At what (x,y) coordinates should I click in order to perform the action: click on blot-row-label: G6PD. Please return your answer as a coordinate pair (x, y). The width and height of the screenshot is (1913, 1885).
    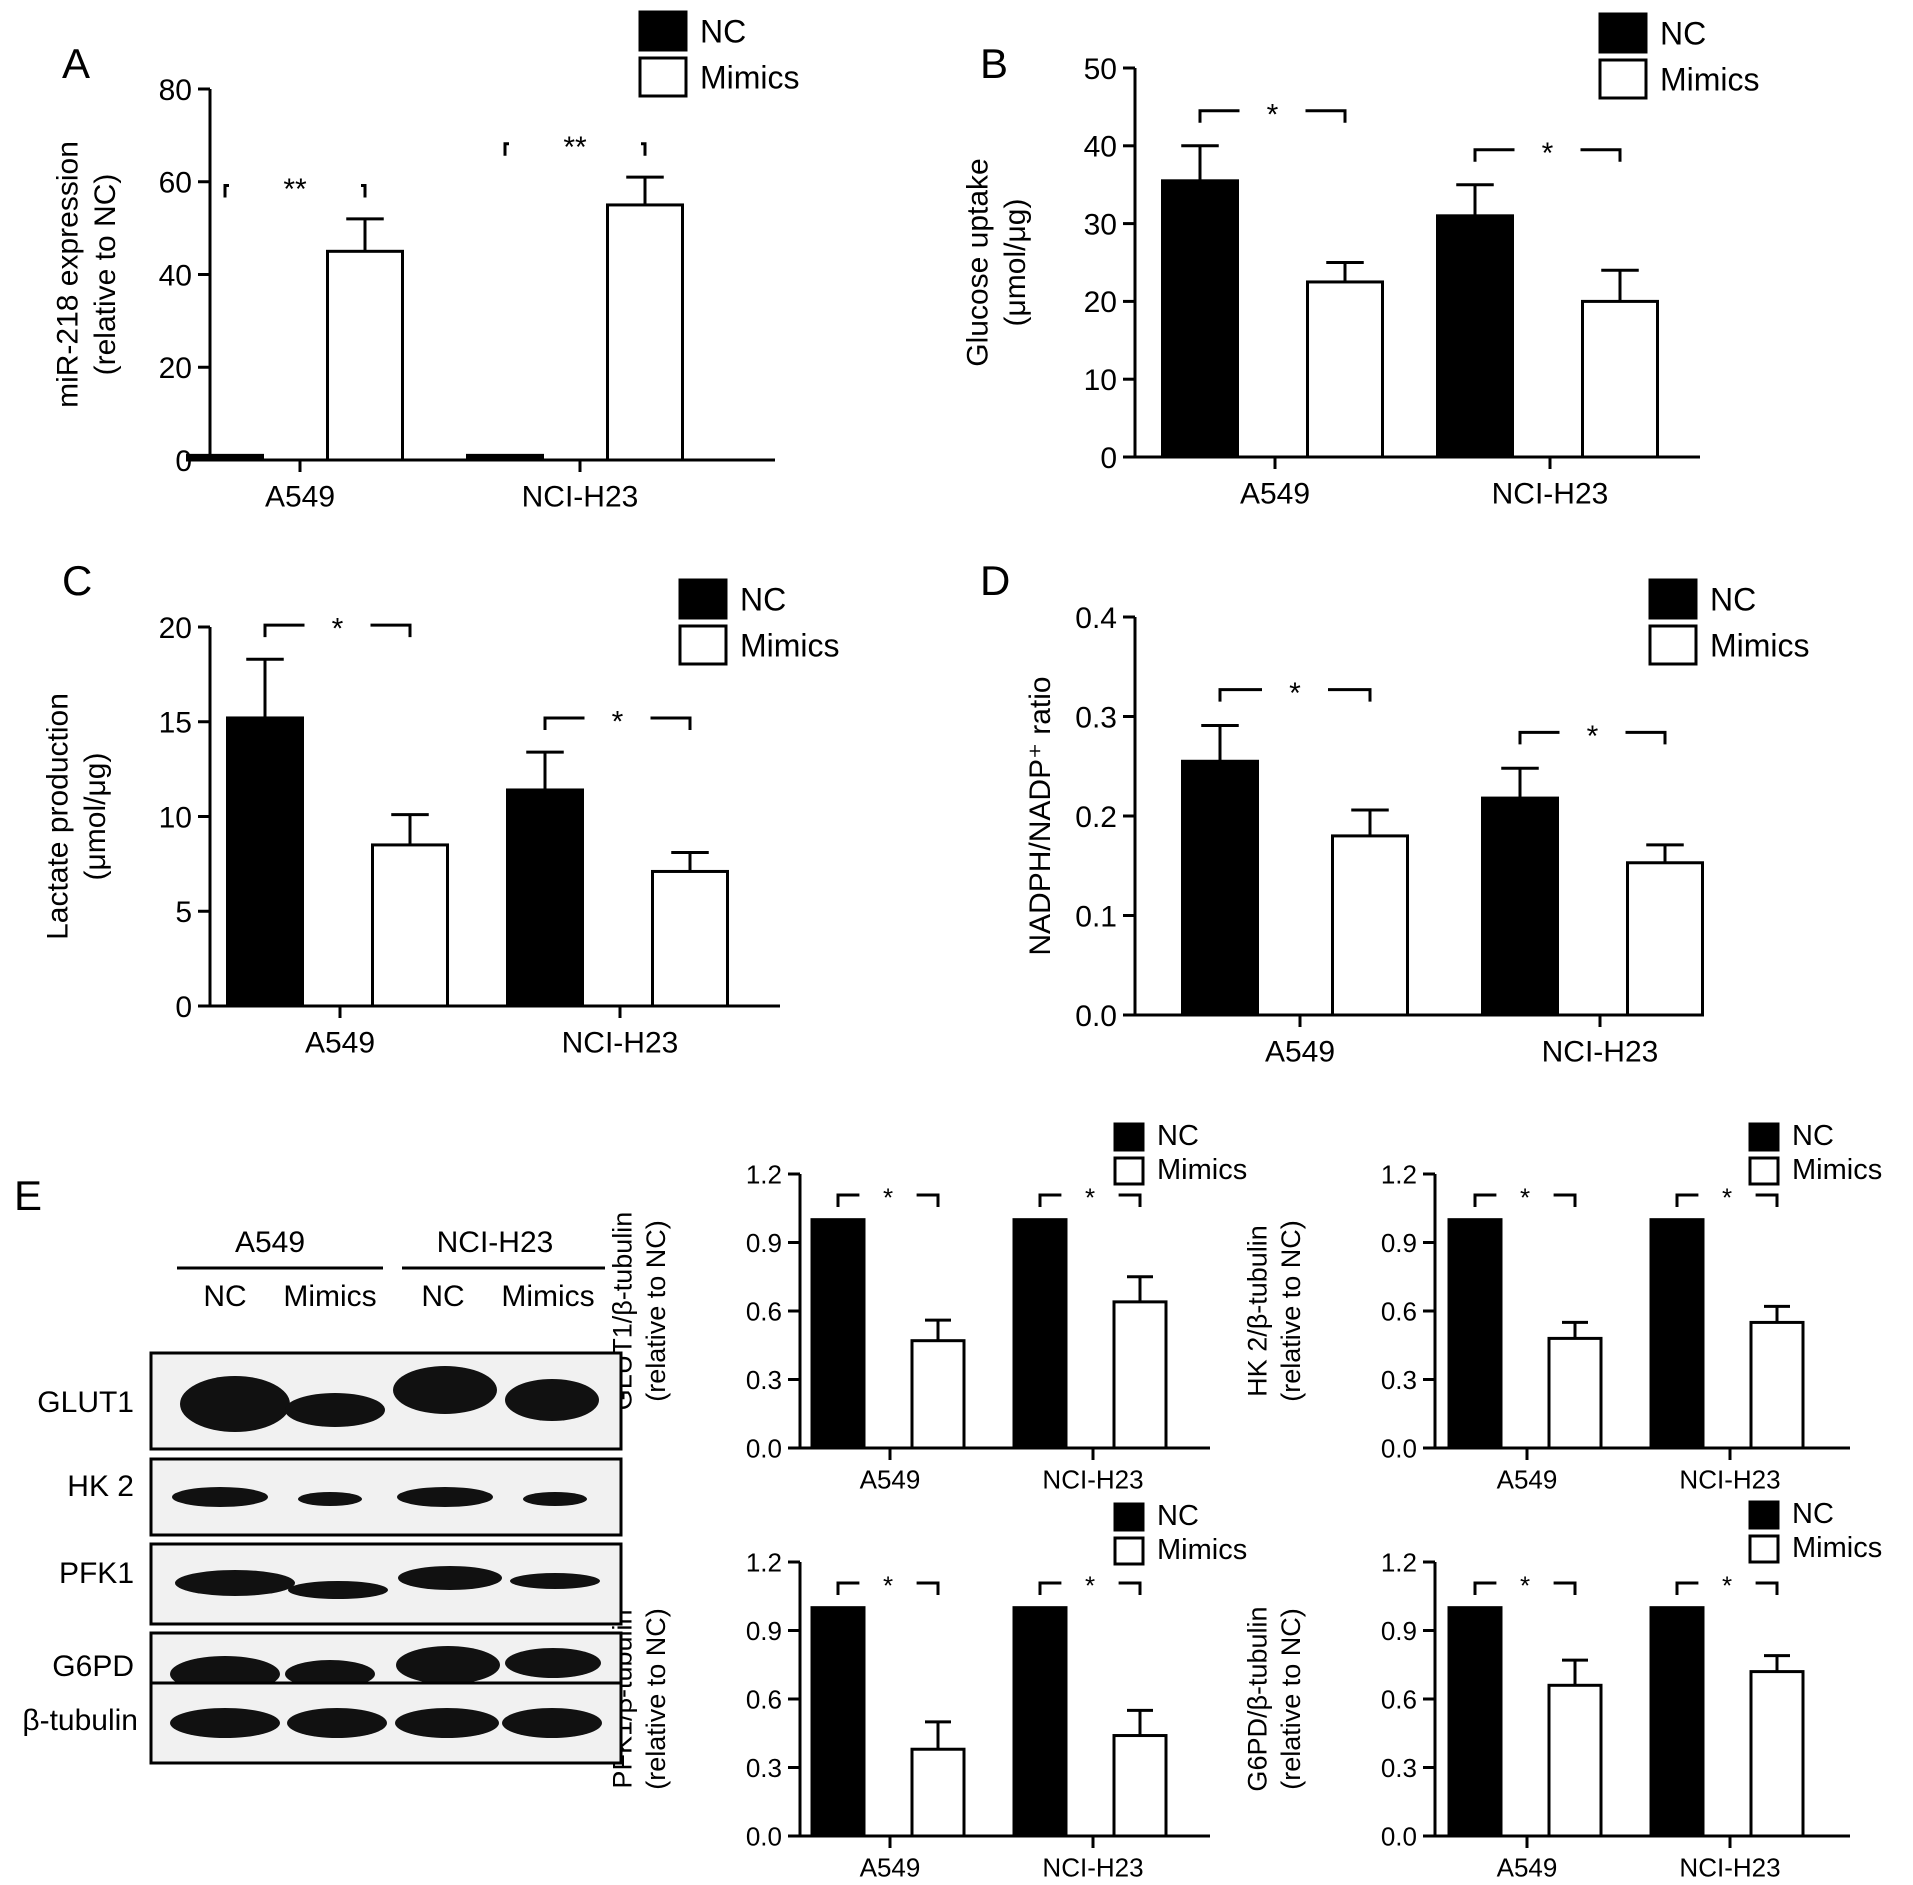
    Looking at the image, I should click on (93, 1666).